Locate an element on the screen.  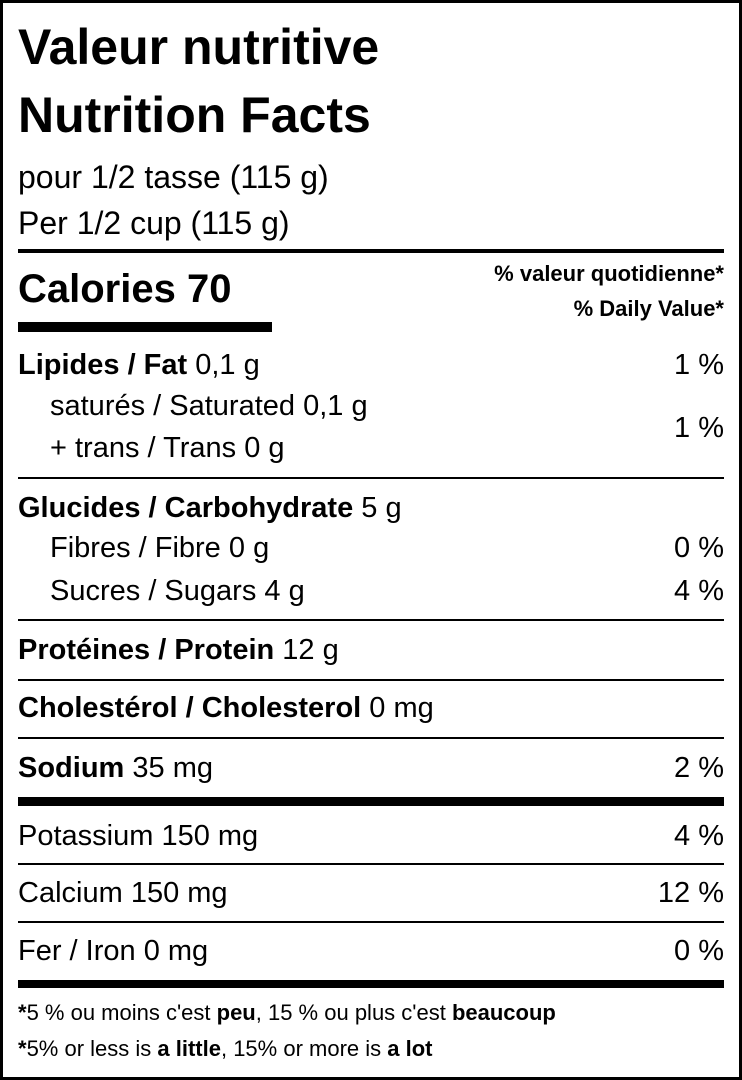
iron-row: Fer / Iron 0 mg is located at coordinates (113, 951).